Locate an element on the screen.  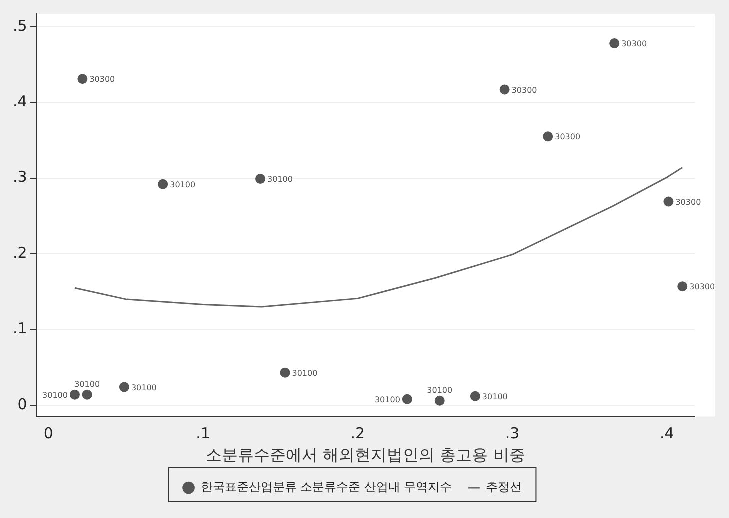
x-tick-label: 0 is located at coordinates (49, 433).